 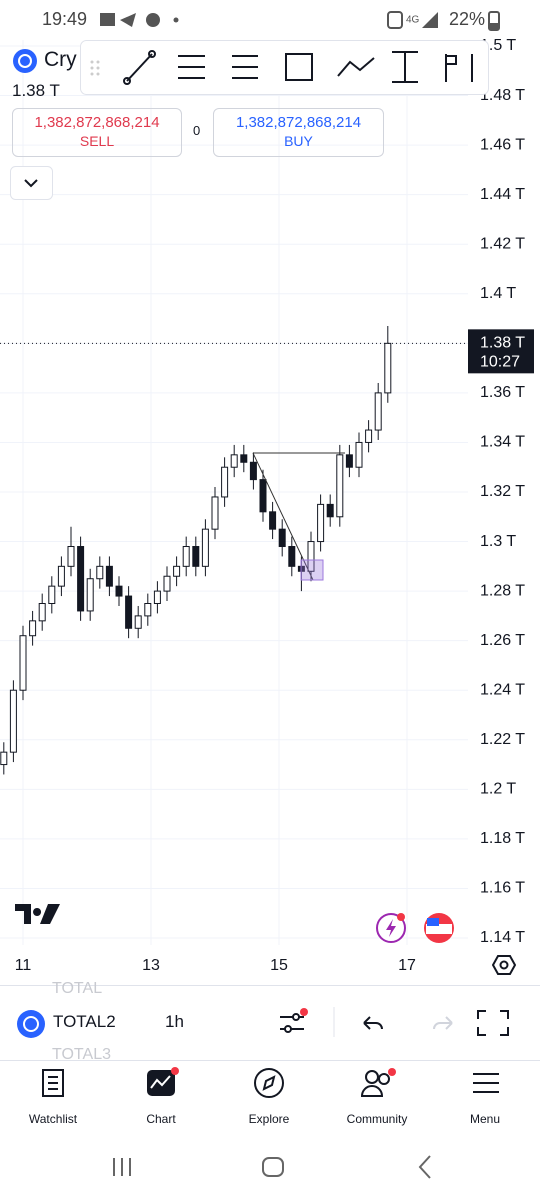 What do you see at coordinates (485, 1119) in the screenshot?
I see `nav-label: Menu` at bounding box center [485, 1119].